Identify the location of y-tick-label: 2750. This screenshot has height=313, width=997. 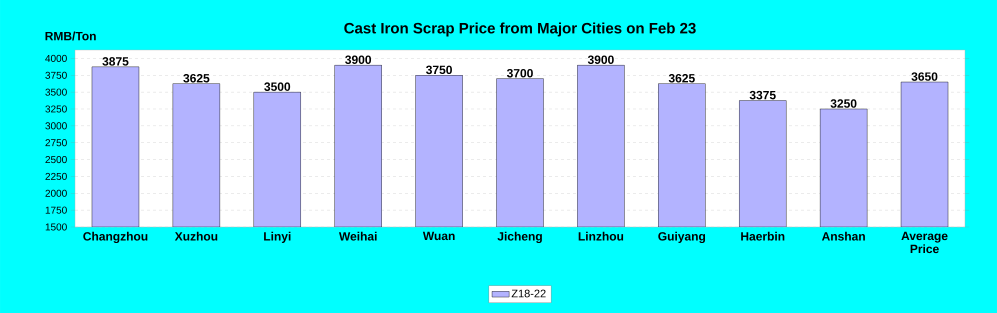
(56, 142).